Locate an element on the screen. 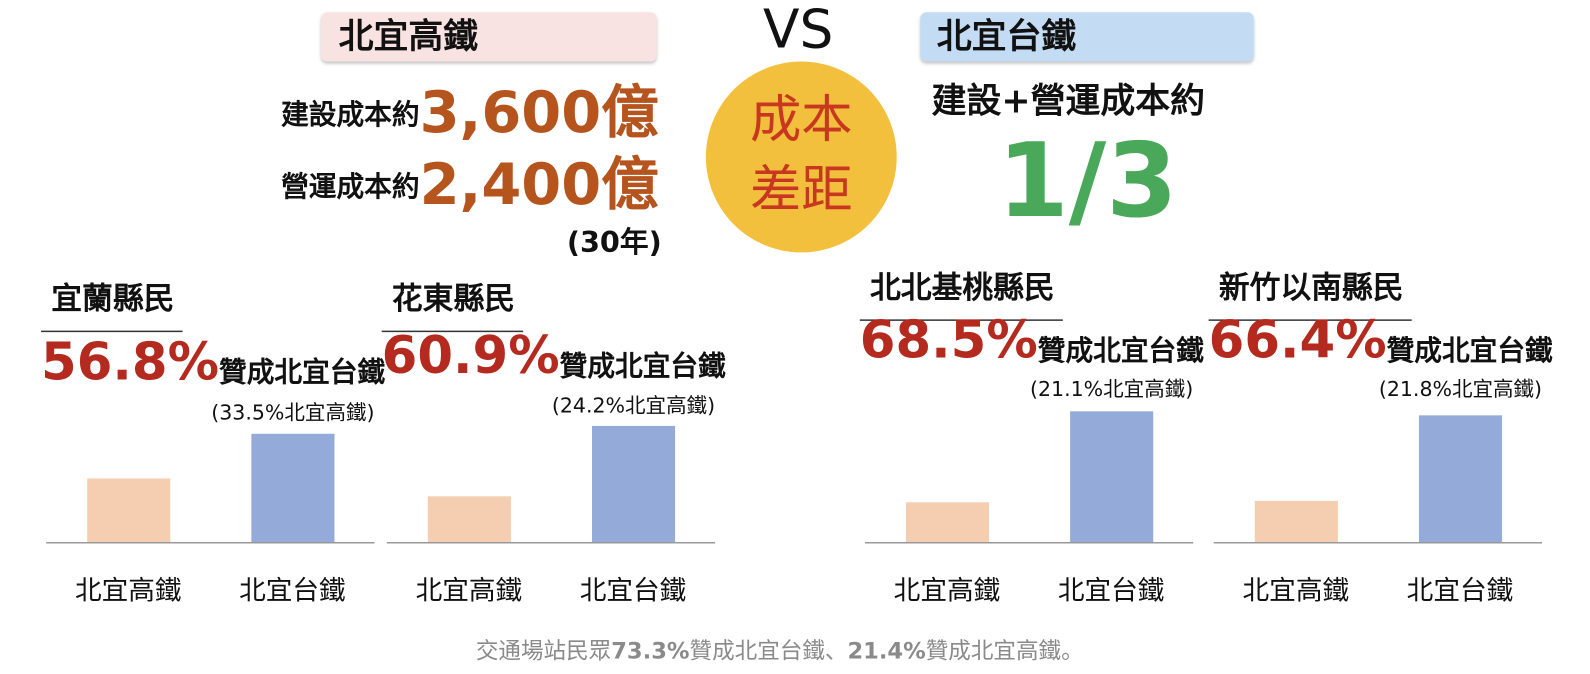 The width and height of the screenshot is (1590, 674). headline: 56.8%贊成北宜台鐵 is located at coordinates (213, 362).